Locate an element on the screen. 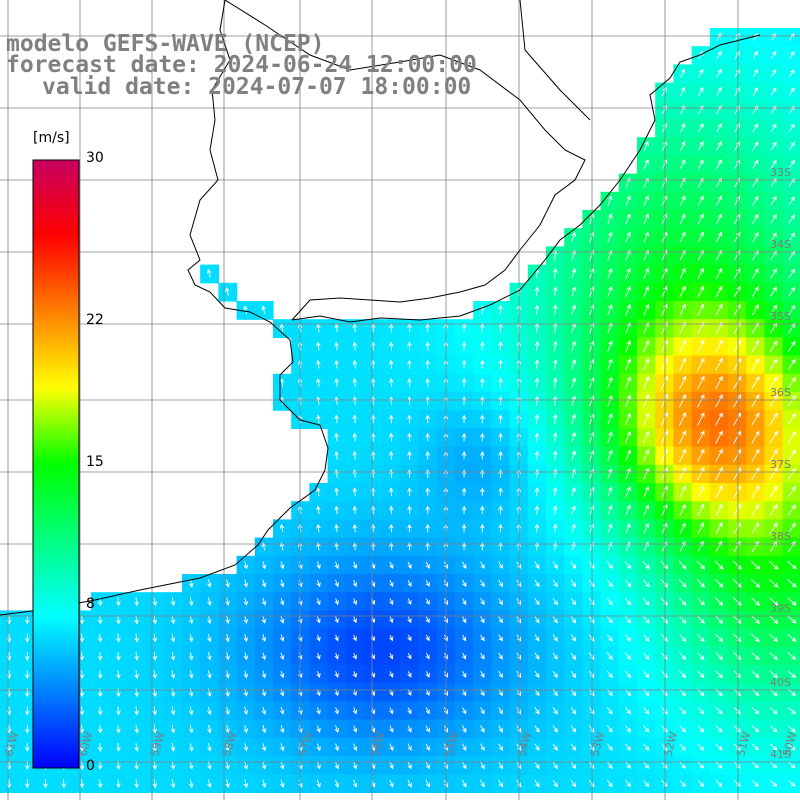  colorbar-tick-label: 0 is located at coordinates (90, 766).